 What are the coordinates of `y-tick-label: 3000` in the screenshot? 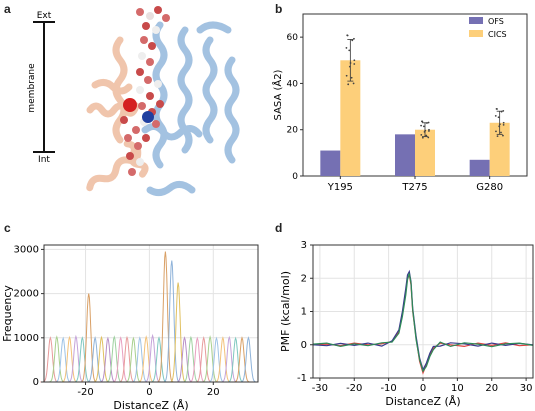 It's located at (26, 249).